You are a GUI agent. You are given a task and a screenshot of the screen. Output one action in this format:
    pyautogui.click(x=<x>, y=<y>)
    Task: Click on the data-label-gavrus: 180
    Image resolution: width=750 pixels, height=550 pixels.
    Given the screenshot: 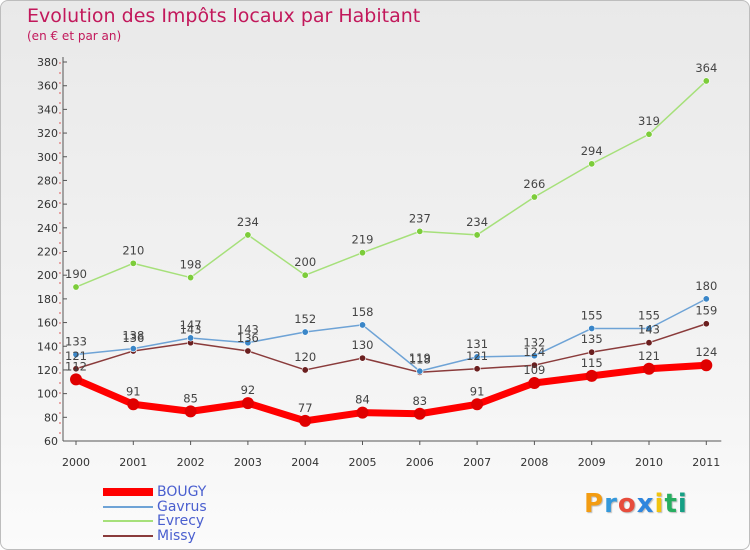 What is the action you would take?
    pyautogui.click(x=706, y=286)
    